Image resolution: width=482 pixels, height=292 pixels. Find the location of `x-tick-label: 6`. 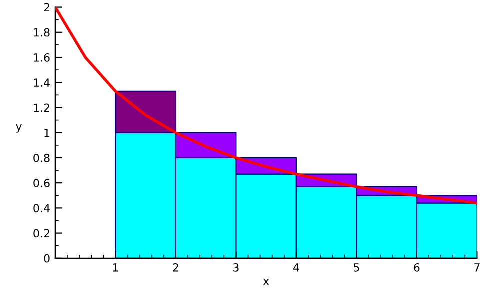

x-tick-label: 6 is located at coordinates (417, 267).